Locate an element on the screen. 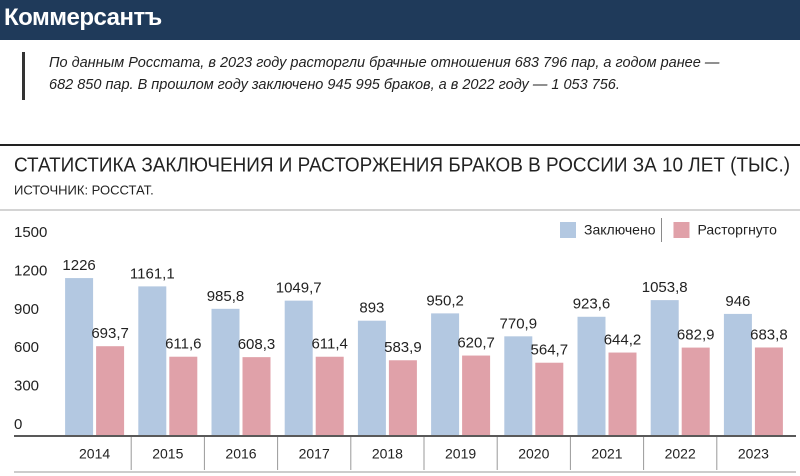 This screenshot has width=800, height=476. value-label: 1226 is located at coordinates (78, 265).